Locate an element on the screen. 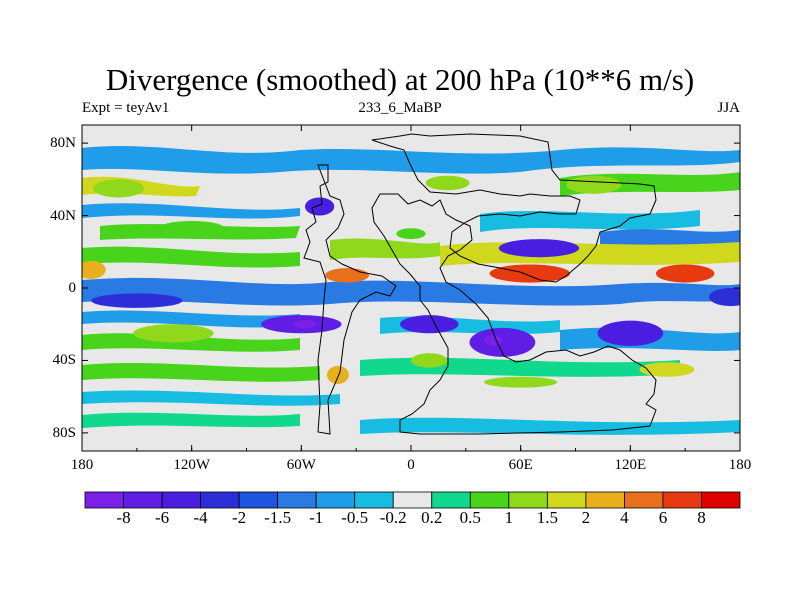  outline-eurasia is located at coordinates (514, 208).